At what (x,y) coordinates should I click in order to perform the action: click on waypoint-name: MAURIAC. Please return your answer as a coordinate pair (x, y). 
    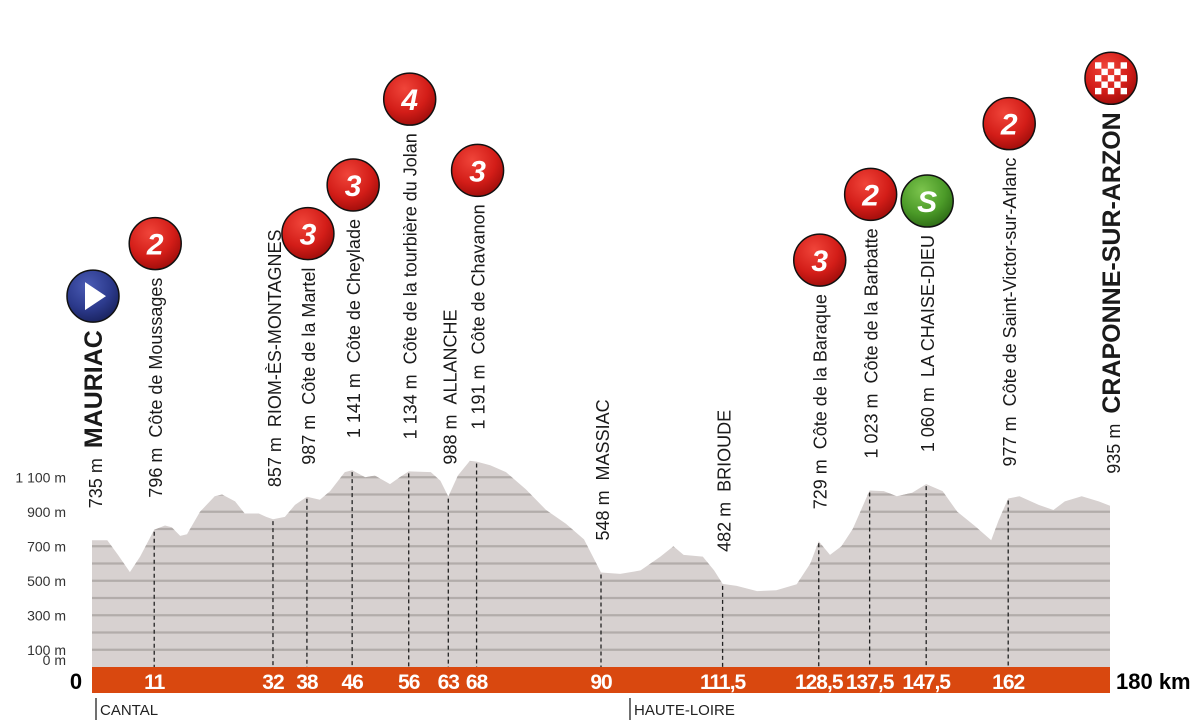
    Looking at the image, I should click on (94, 389).